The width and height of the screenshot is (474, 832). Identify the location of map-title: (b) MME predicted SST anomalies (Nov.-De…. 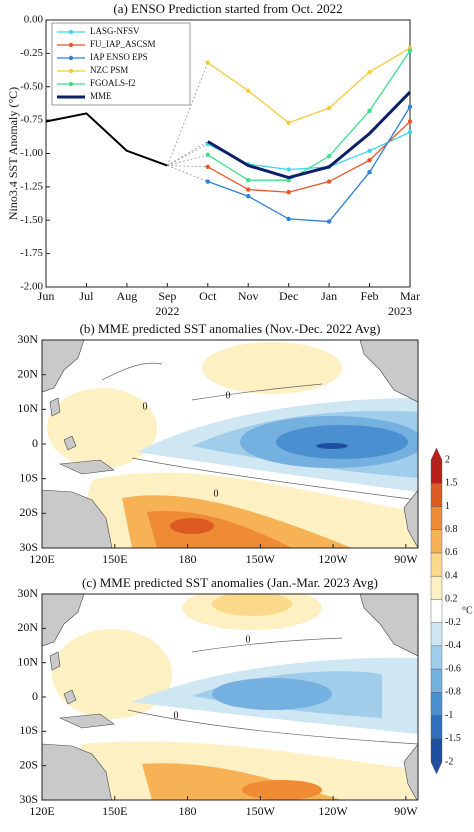
(230, 328).